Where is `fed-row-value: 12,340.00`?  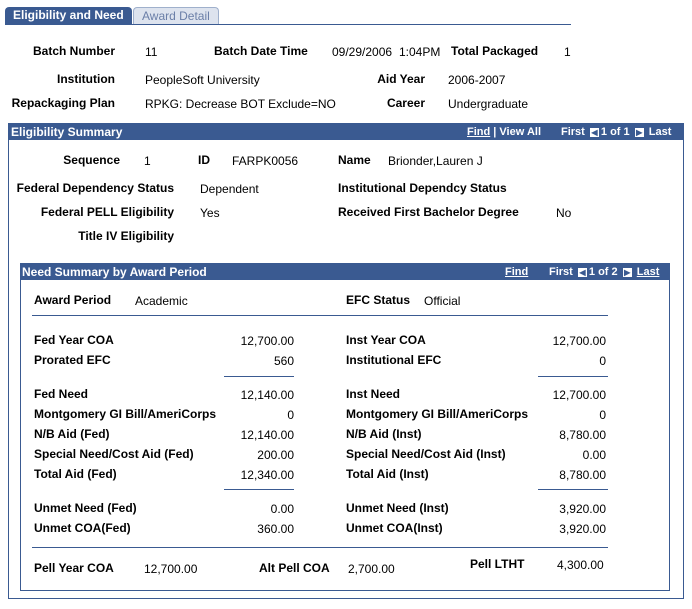
fed-row-value: 12,340.00 is located at coordinates (267, 475).